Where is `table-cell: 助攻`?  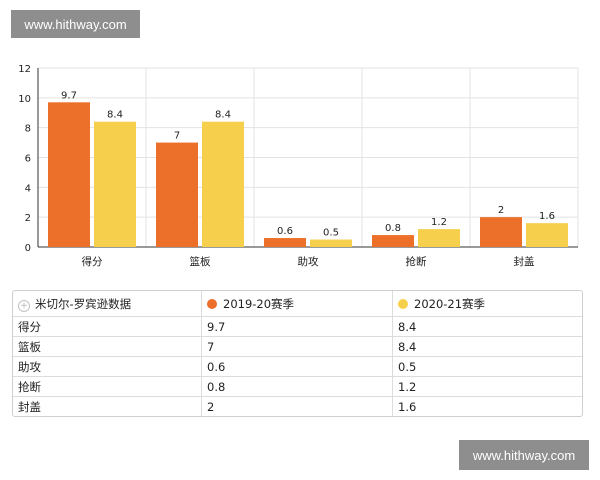 table-cell: 助攻 is located at coordinates (107, 367).